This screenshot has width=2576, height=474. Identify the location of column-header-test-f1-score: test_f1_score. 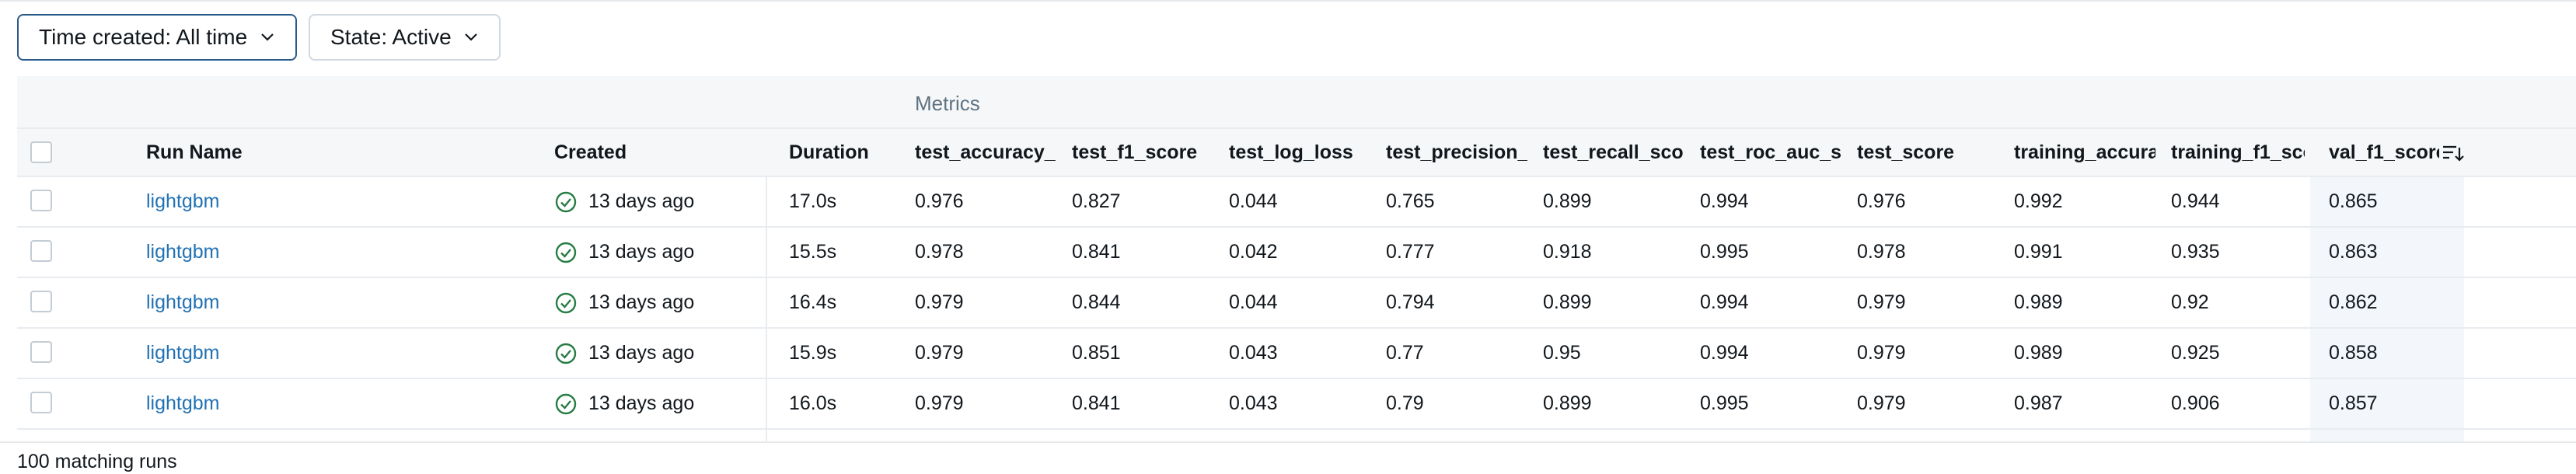
(1135, 152).